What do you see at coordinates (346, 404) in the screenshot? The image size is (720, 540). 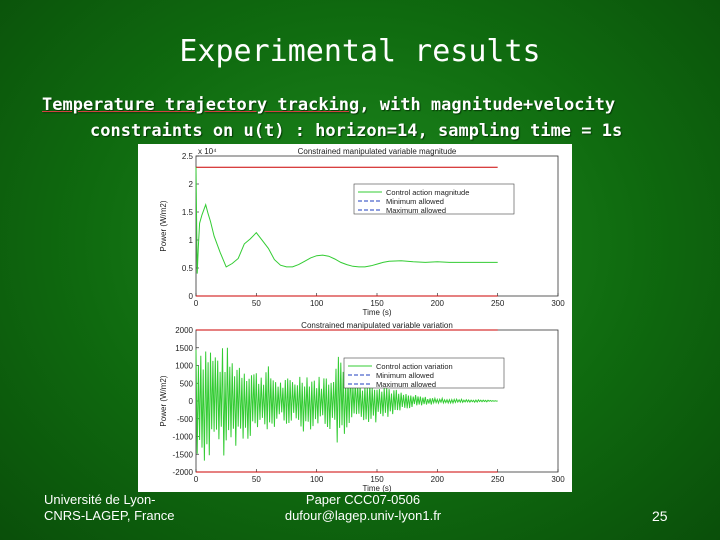 I see `chart2-signal-line` at bounding box center [346, 404].